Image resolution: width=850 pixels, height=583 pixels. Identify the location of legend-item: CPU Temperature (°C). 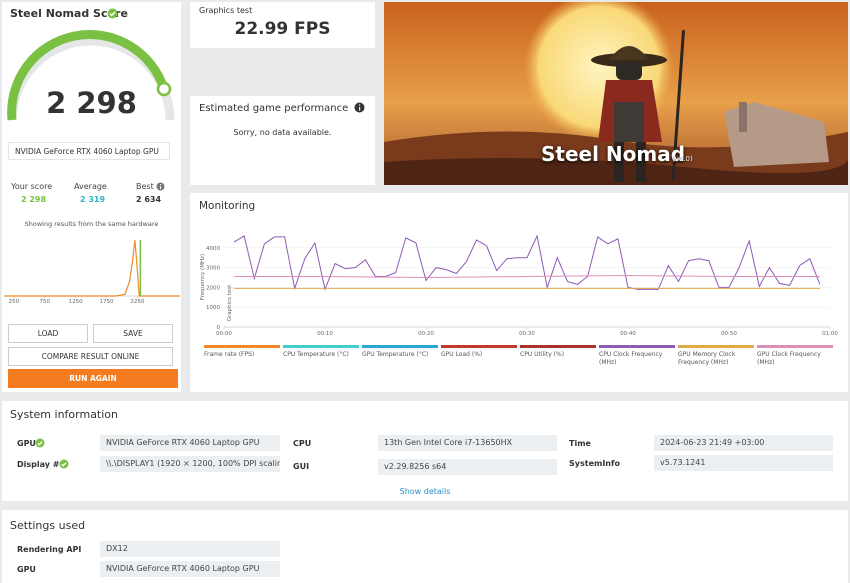
(321, 352).